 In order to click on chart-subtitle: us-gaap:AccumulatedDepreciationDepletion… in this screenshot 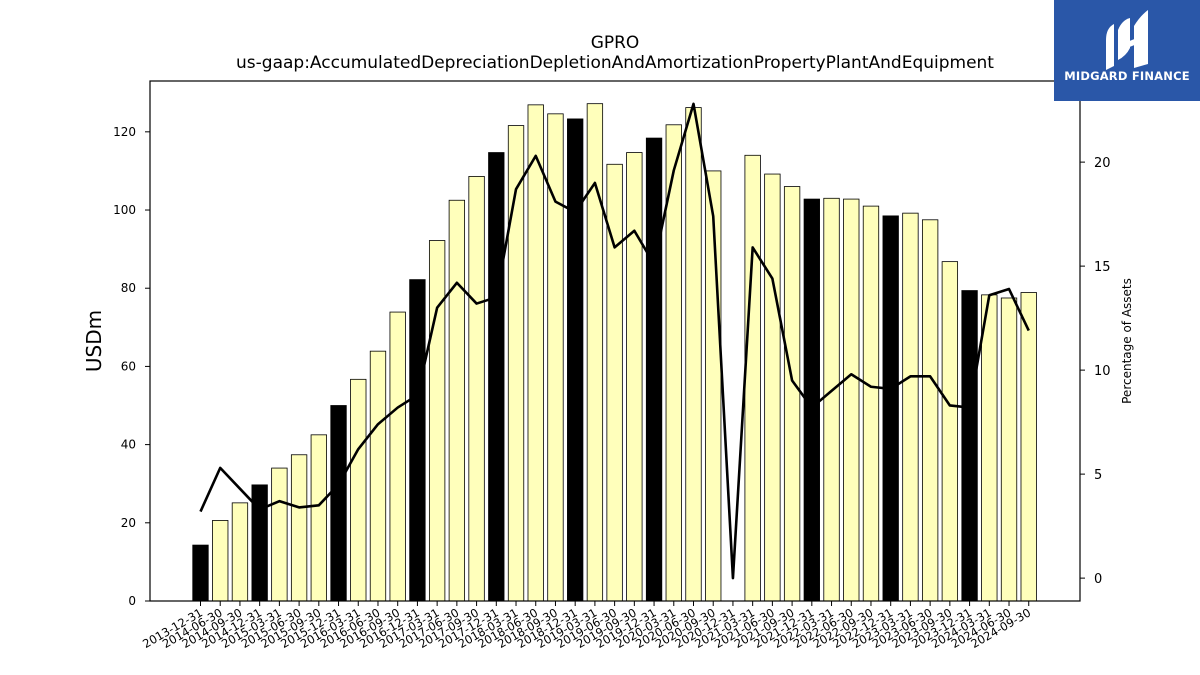, I will do `click(615, 63)`.